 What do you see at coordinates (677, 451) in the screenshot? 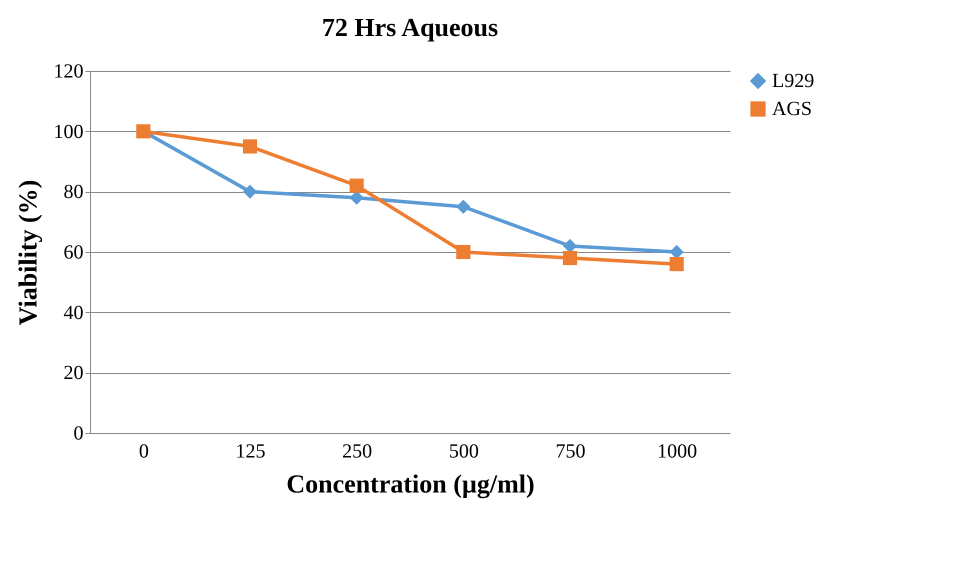
I see `x-tick-label: 1000` at bounding box center [677, 451].